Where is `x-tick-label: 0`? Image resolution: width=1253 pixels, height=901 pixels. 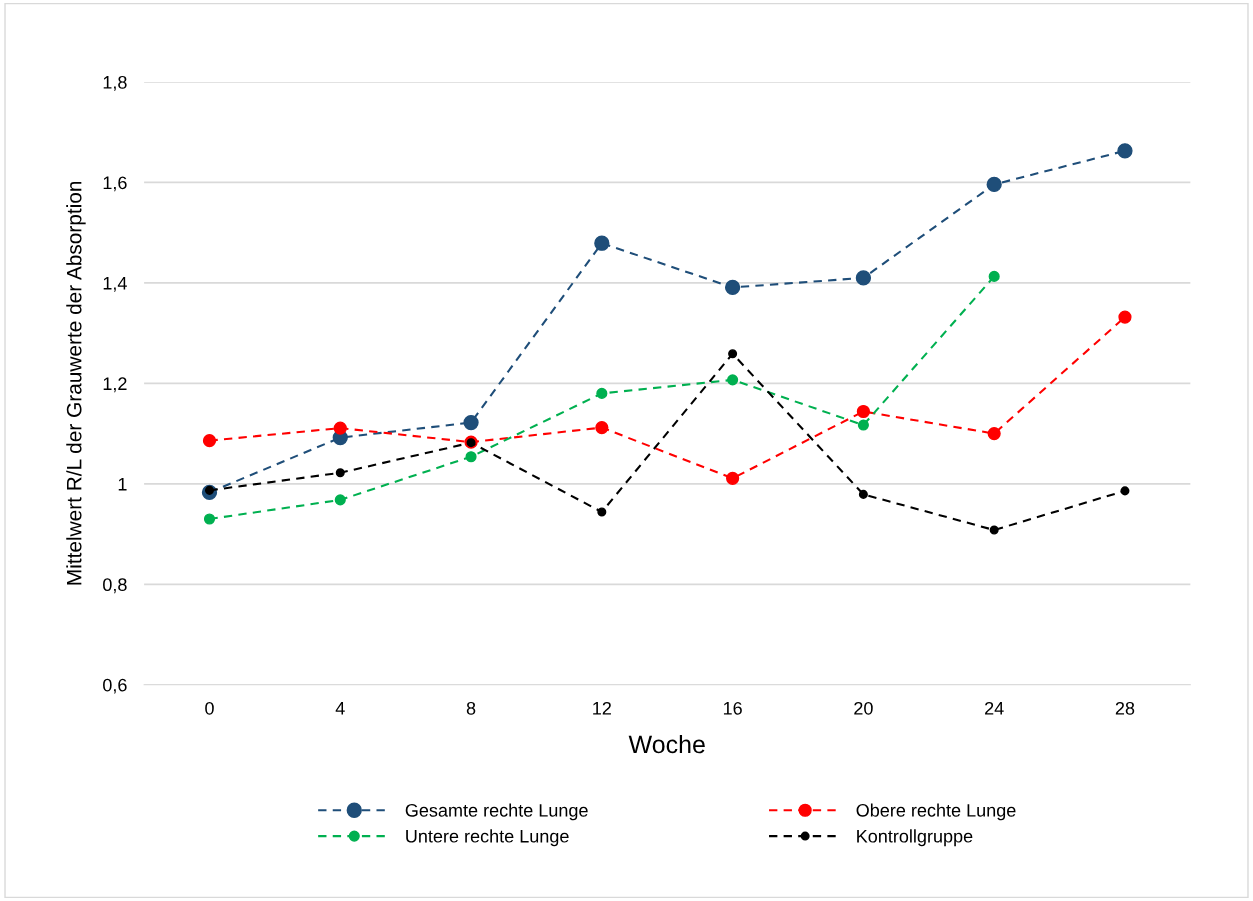
x-tick-label: 0 is located at coordinates (209, 708).